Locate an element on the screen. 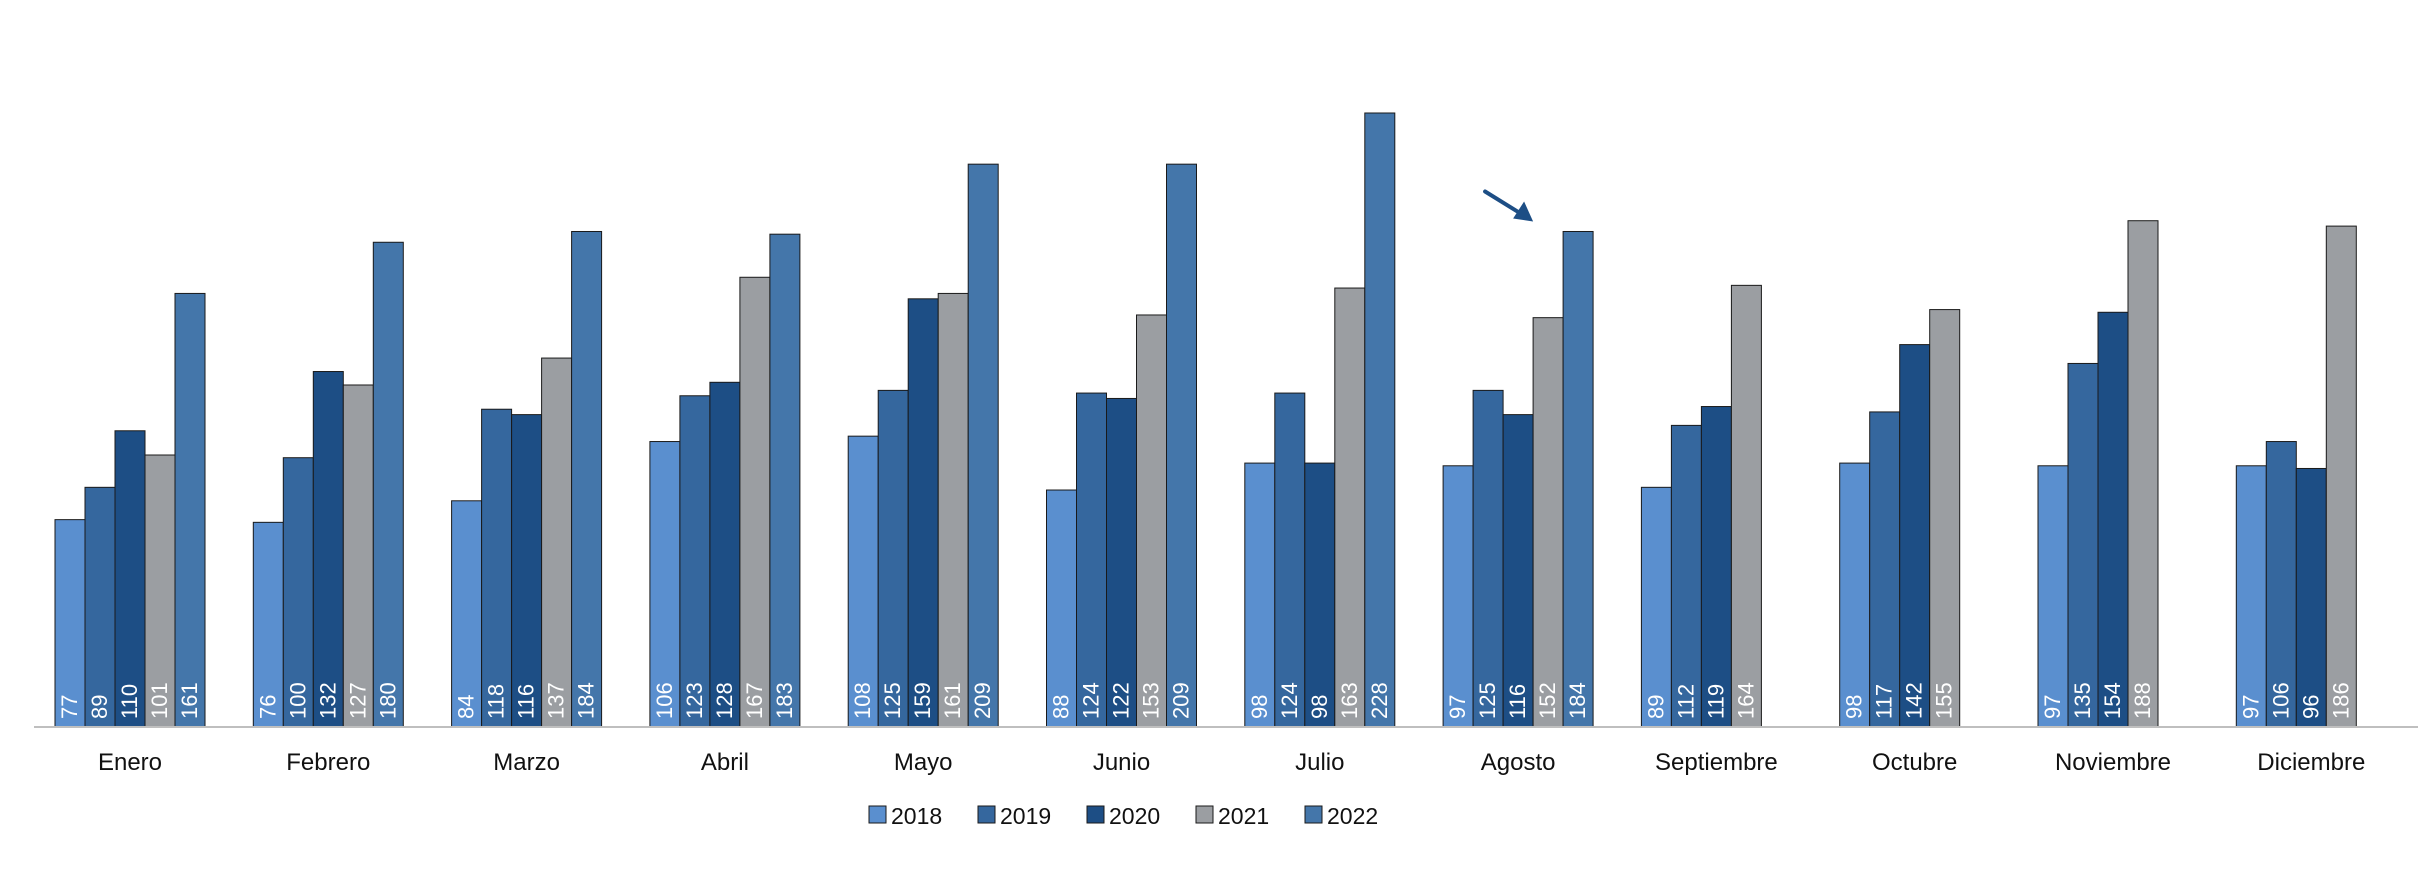 Image resolution: width=2431 pixels, height=875 pixels. bar-2018-agosto is located at coordinates (1458, 596).